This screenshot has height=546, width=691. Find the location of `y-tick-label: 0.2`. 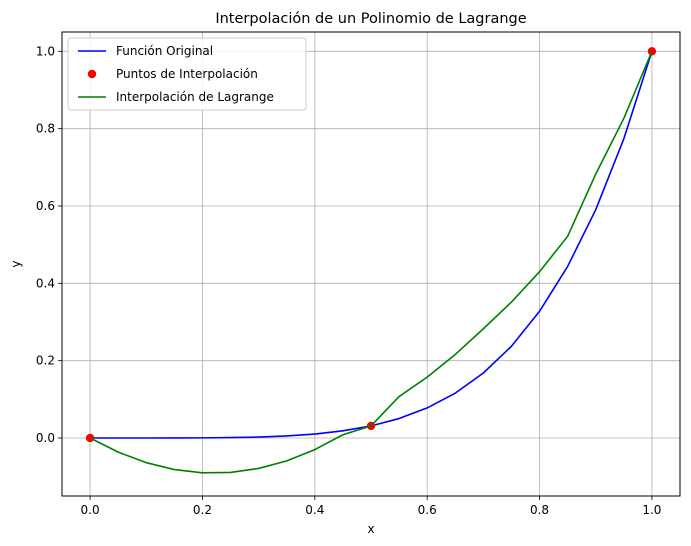

y-tick-label: 0.2 is located at coordinates (45, 361).